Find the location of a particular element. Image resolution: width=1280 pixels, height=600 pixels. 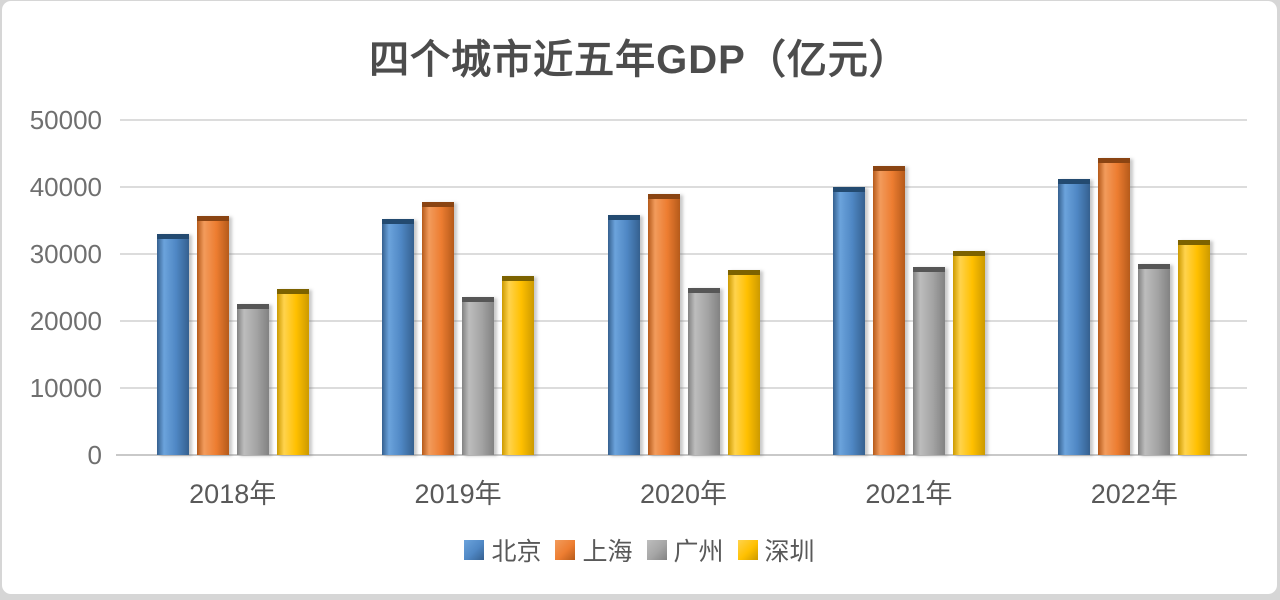

legend-item-shanghai: 上海 is located at coordinates (594, 550).